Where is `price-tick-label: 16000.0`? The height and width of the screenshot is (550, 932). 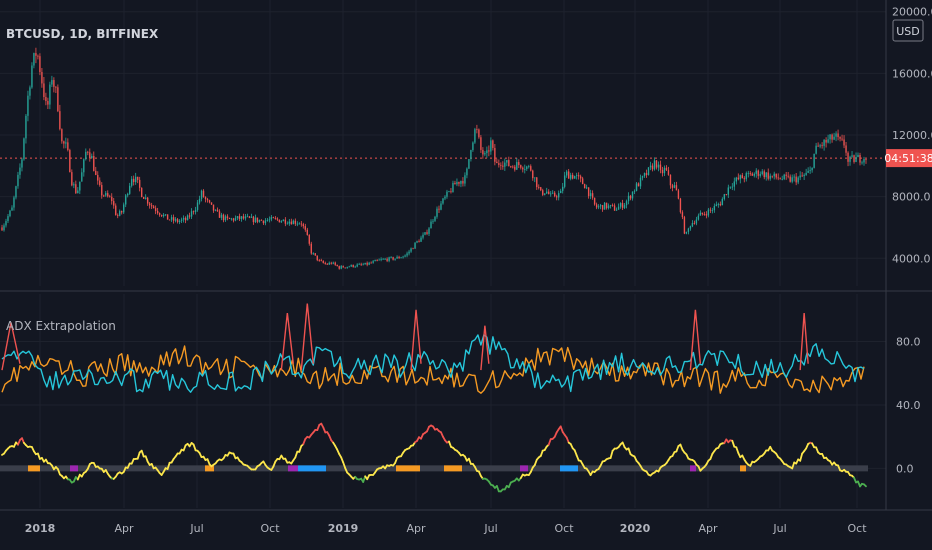
price-tick-label: 16000.0 is located at coordinates (912, 73).